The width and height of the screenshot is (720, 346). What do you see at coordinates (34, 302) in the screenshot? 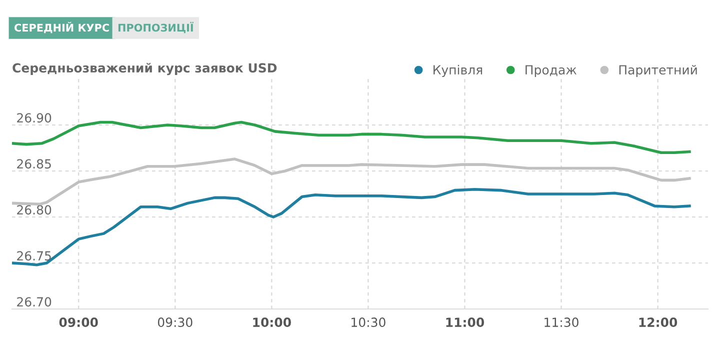
I see `y-tick-label: 26.70` at bounding box center [34, 302].